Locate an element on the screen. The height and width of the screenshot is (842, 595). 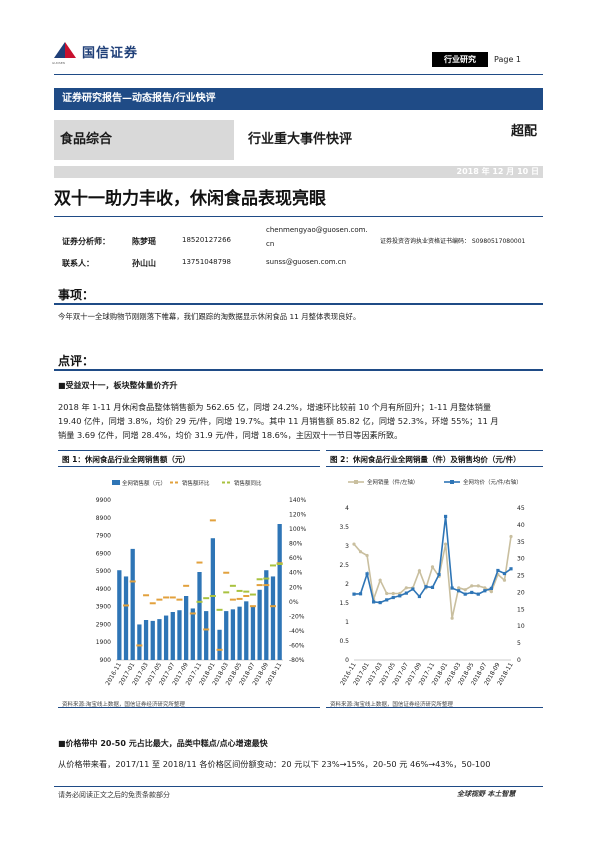
y2-tick-label: 80% is located at coordinates (296, 544).